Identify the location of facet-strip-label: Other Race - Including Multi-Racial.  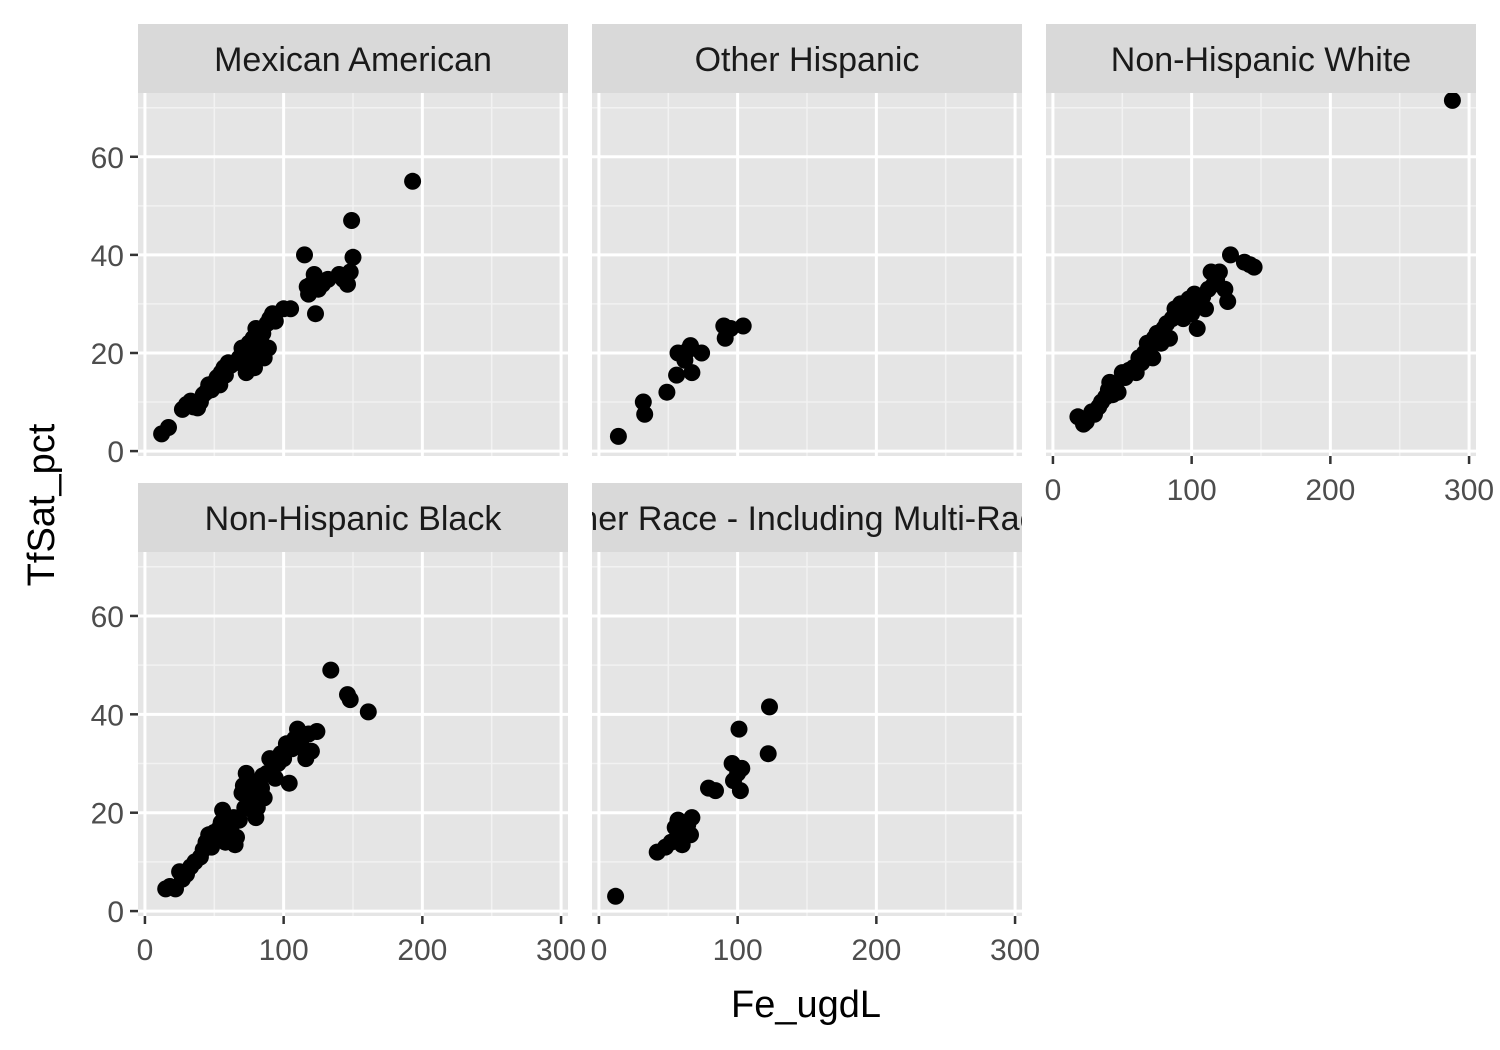
(806, 519).